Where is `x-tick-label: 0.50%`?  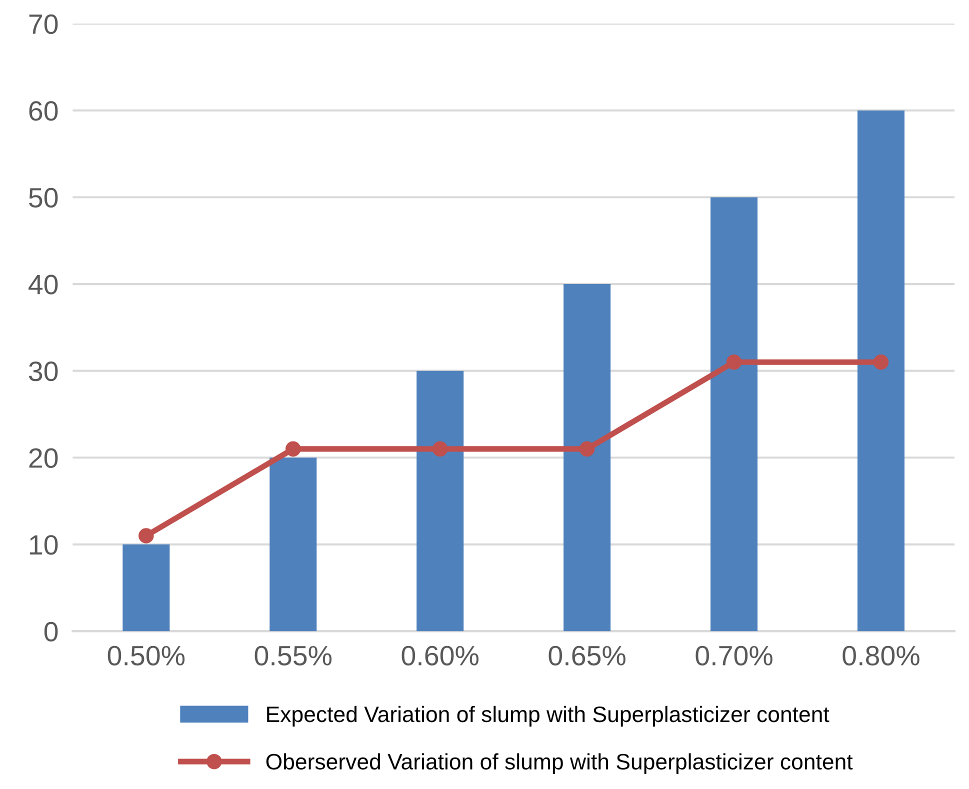
x-tick-label: 0.50% is located at coordinates (146, 656).